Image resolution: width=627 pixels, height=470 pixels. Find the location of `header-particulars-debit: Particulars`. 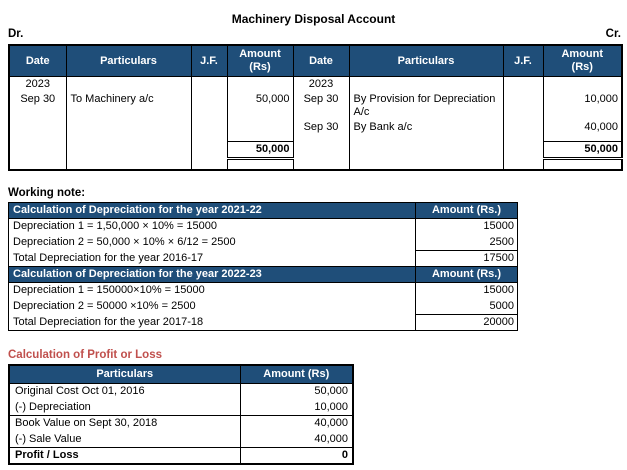

header-particulars-debit: Particulars is located at coordinates (128, 60).